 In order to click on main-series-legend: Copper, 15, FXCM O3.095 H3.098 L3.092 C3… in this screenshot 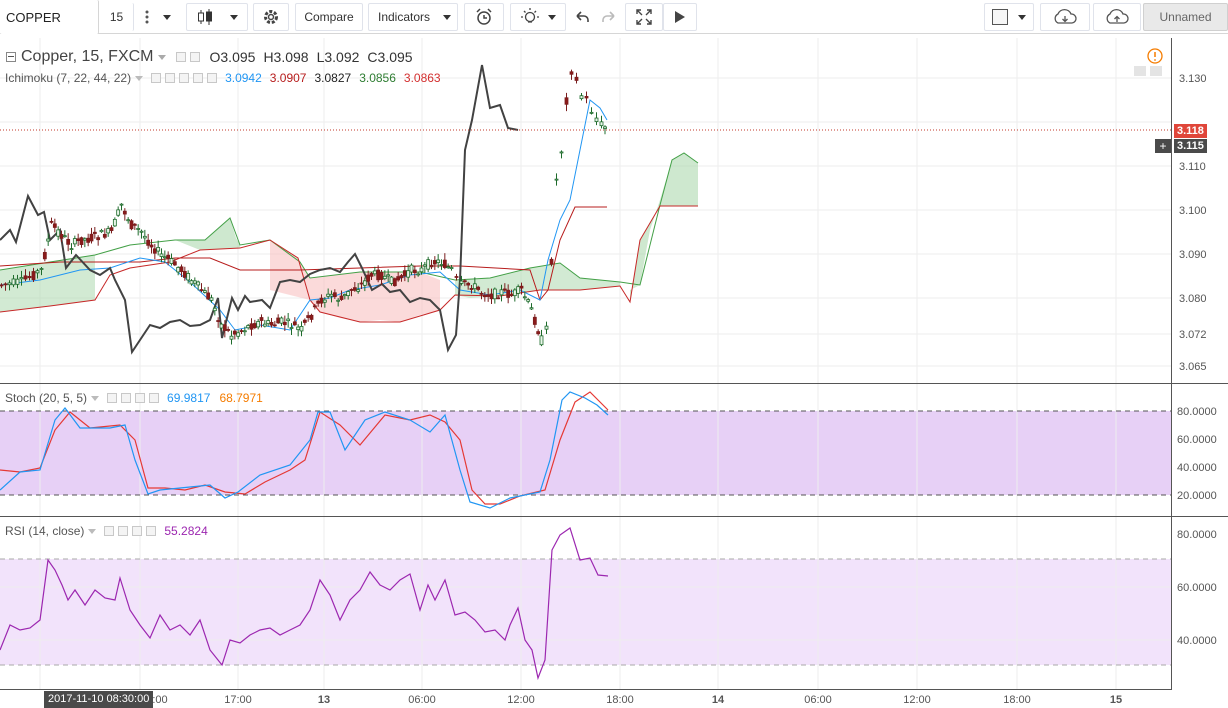, I will do `click(209, 57)`.